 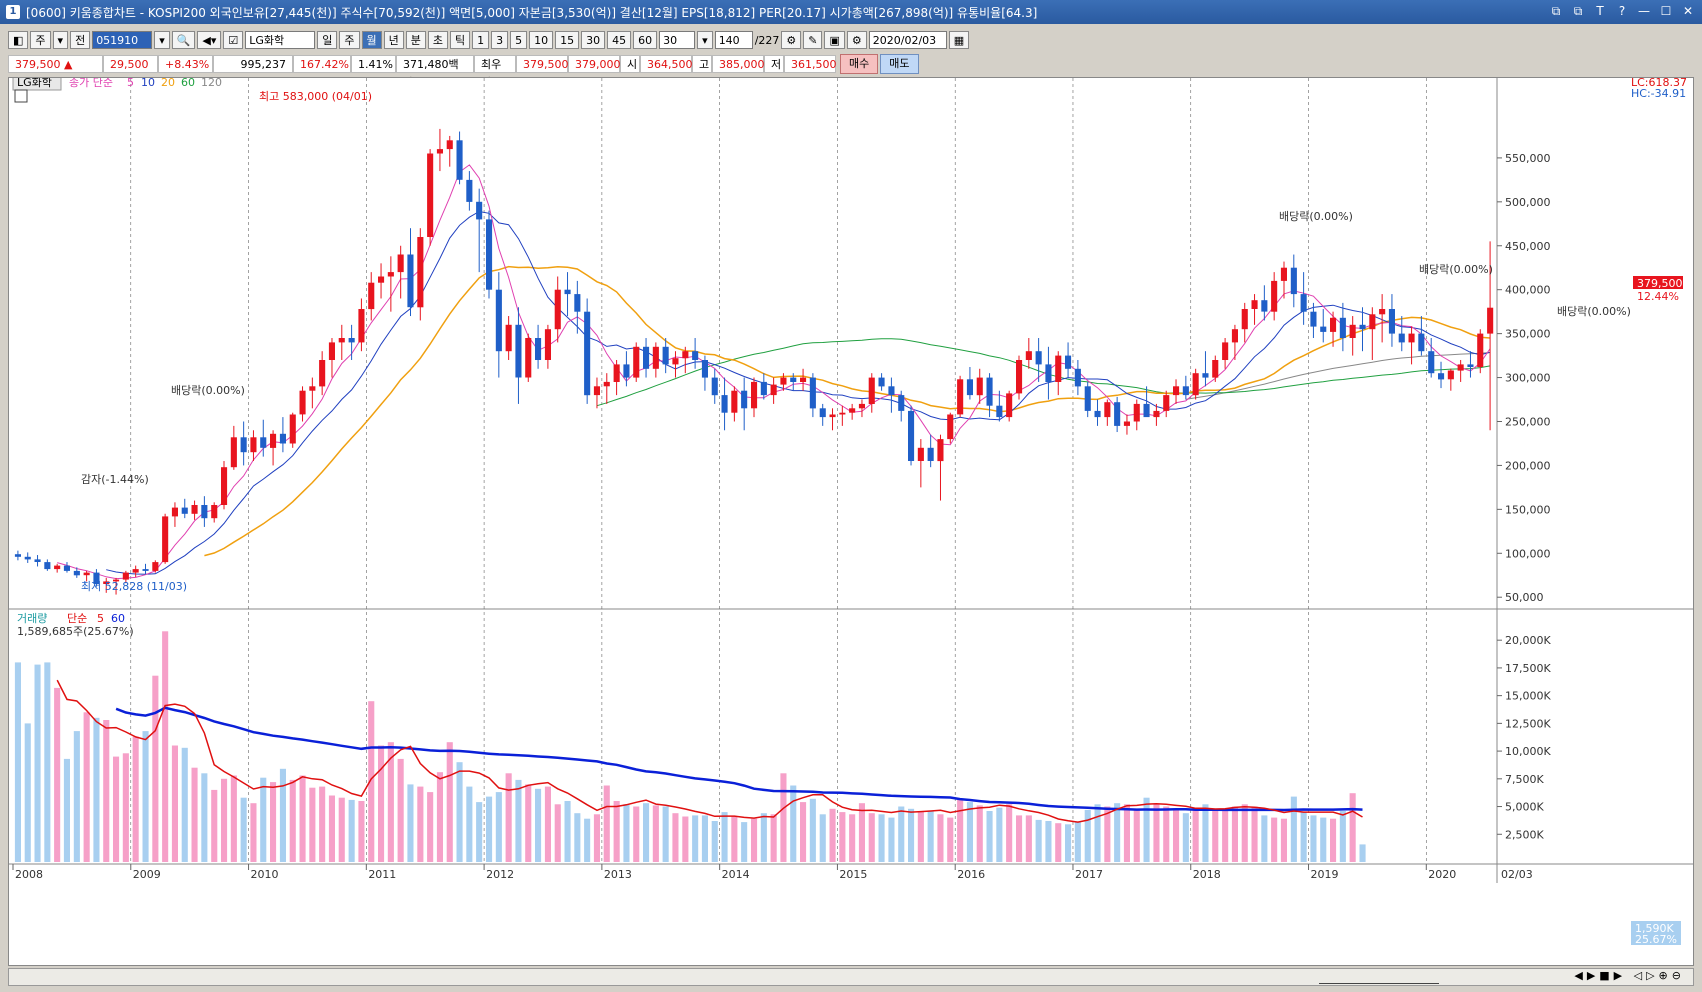 I want to click on interval-60: 60, so click(x=645, y=40).